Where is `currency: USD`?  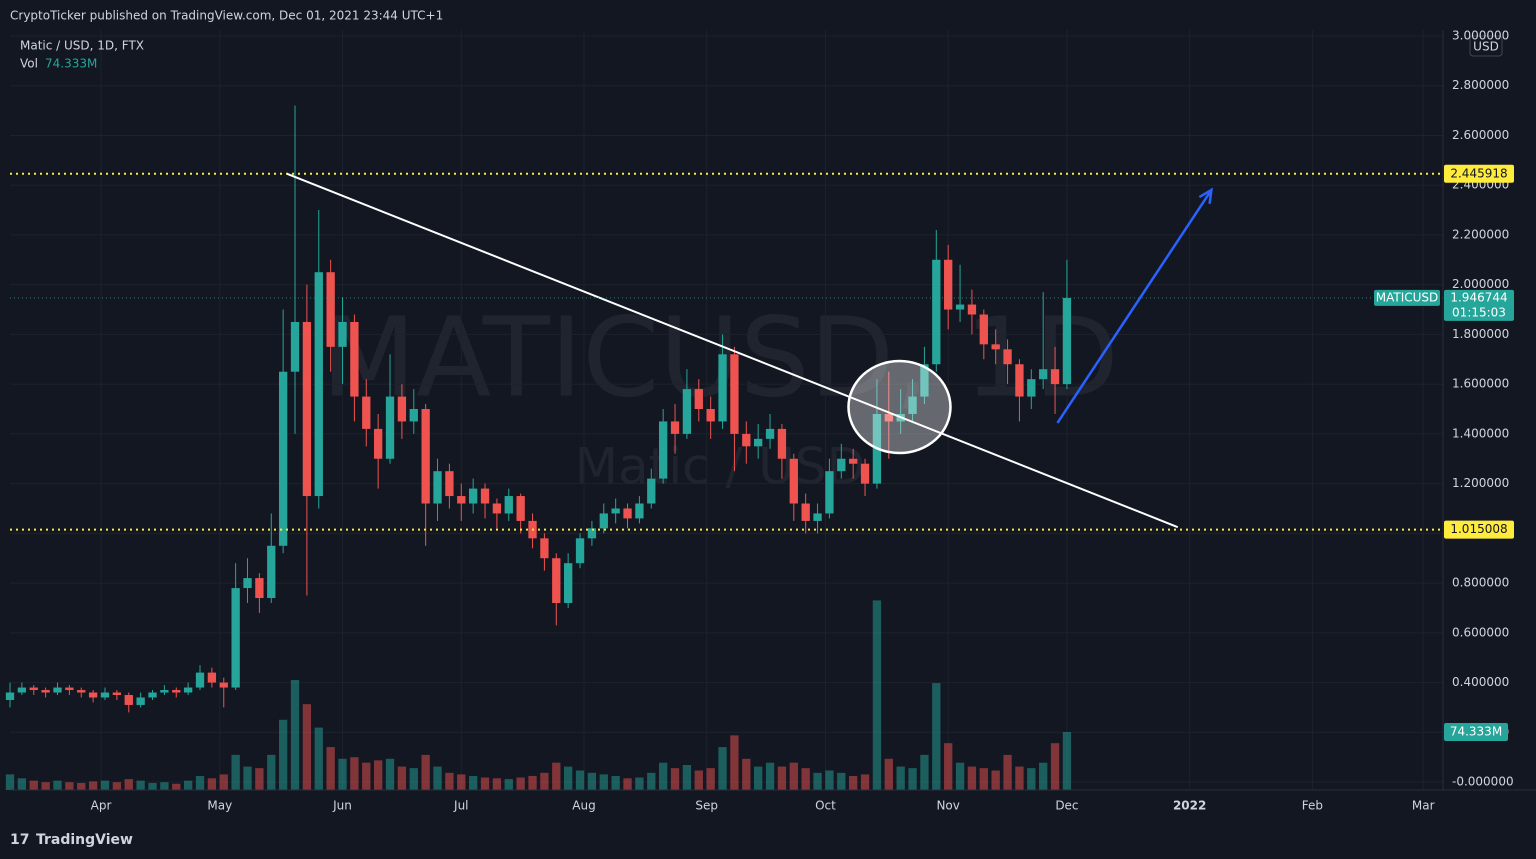 currency: USD is located at coordinates (1486, 47).